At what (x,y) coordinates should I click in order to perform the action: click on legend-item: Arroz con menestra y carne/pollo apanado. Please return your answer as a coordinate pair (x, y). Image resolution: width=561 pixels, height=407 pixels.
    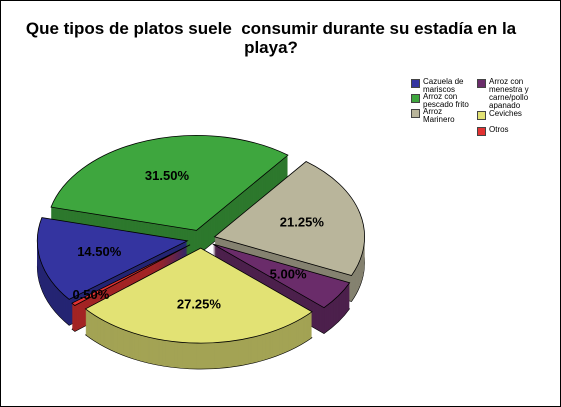
    Looking at the image, I should click on (512, 94).